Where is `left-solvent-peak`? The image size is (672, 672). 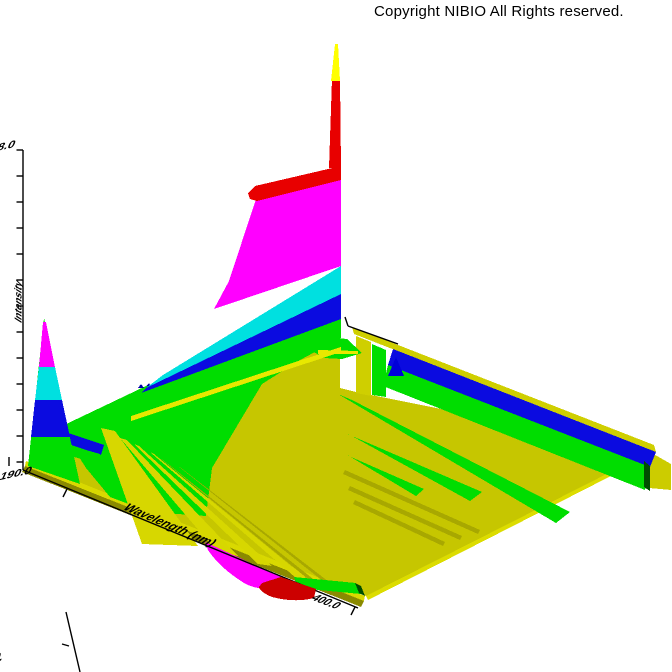
left-solvent-peak is located at coordinates (54, 401).